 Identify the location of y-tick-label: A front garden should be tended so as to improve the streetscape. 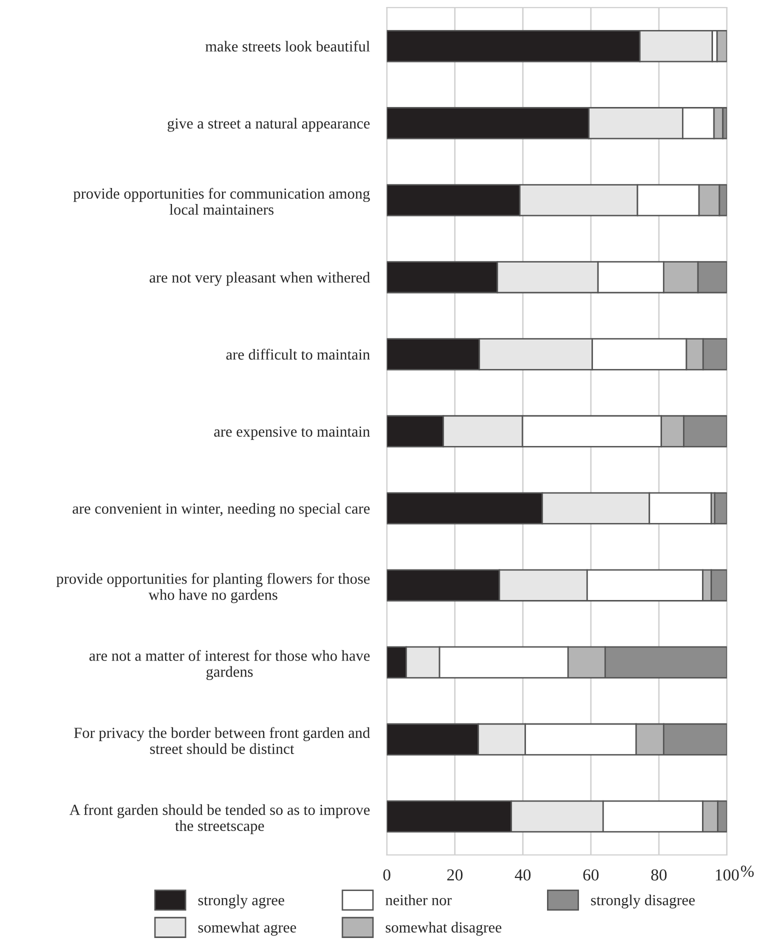
(219, 819).